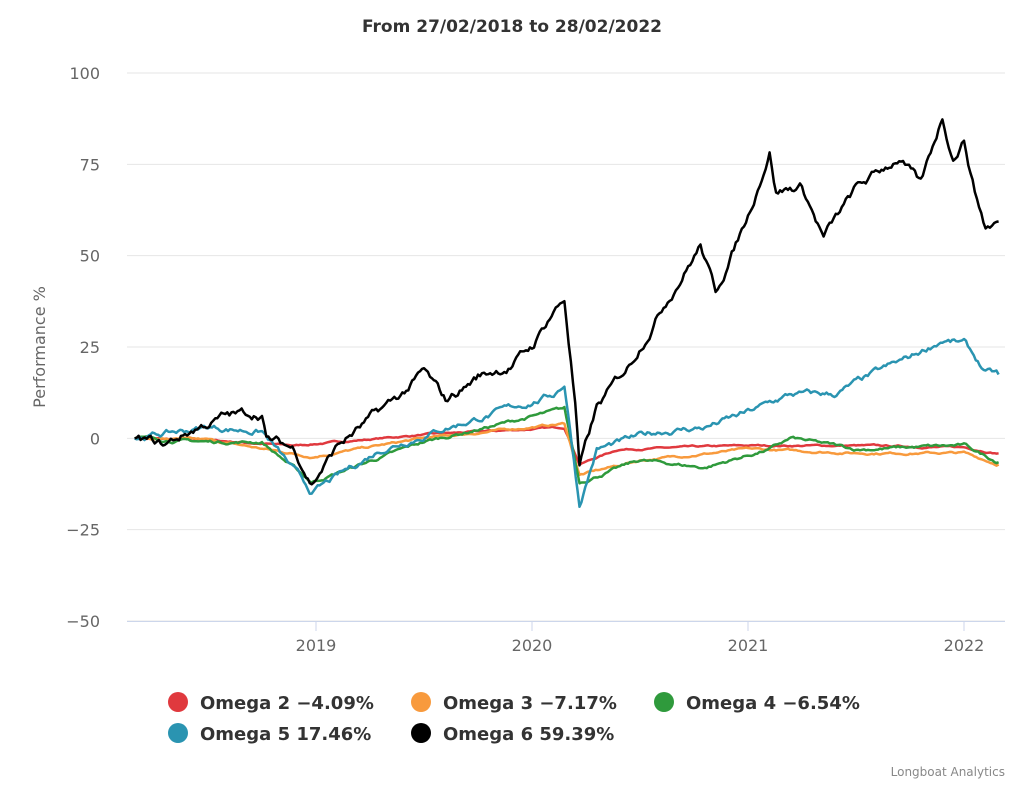 This screenshot has width=1024, height=785. What do you see at coordinates (95, 438) in the screenshot?
I see `y-tick-label: 0` at bounding box center [95, 438].